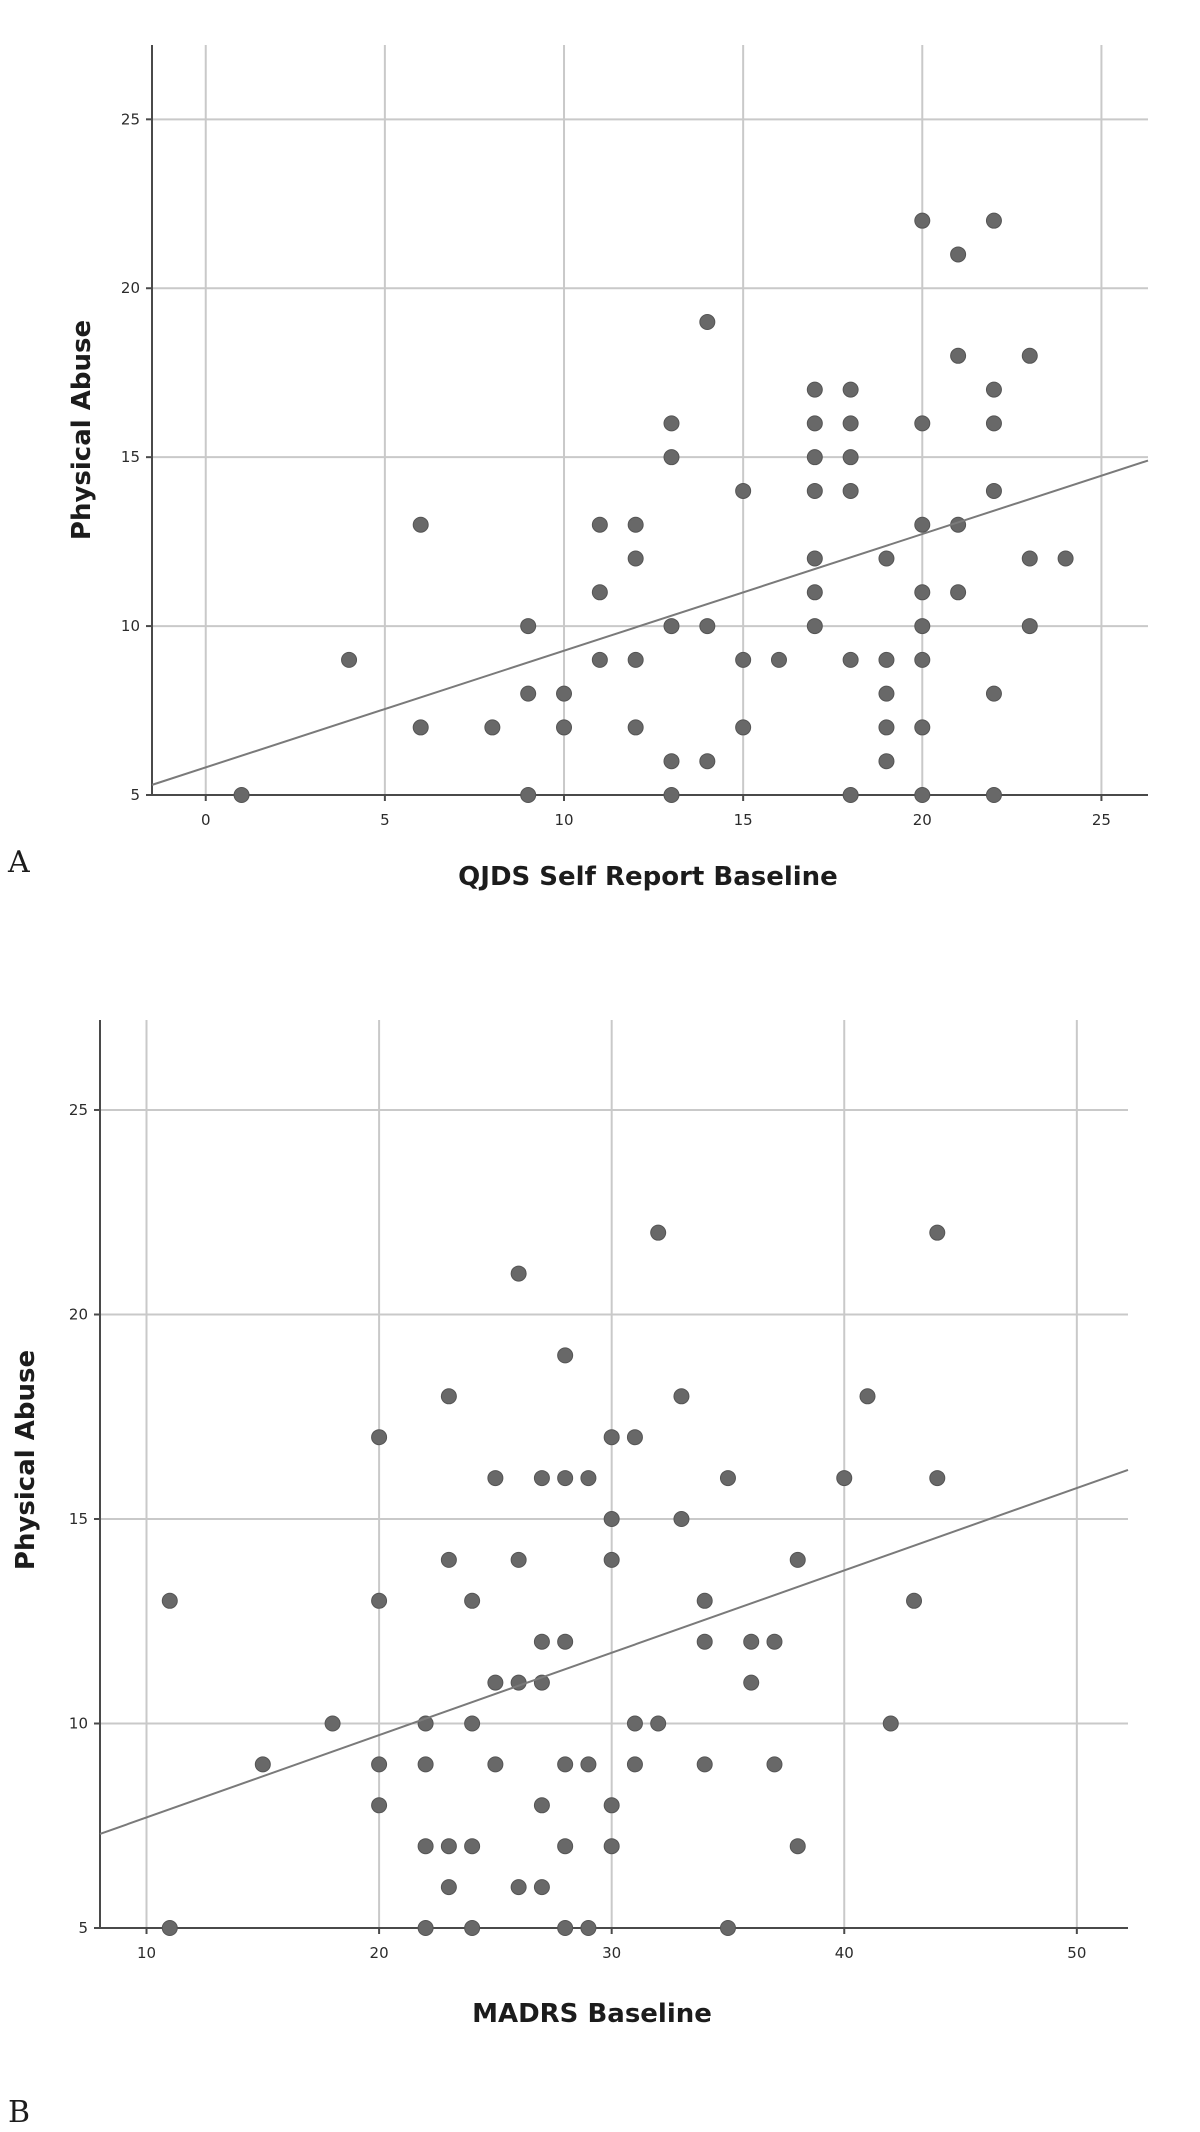 The height and width of the screenshot is (2132, 1200). Describe the element at coordinates (592, 2014) in the screenshot. I see `x-axis-title: MADRS Baseline` at that location.